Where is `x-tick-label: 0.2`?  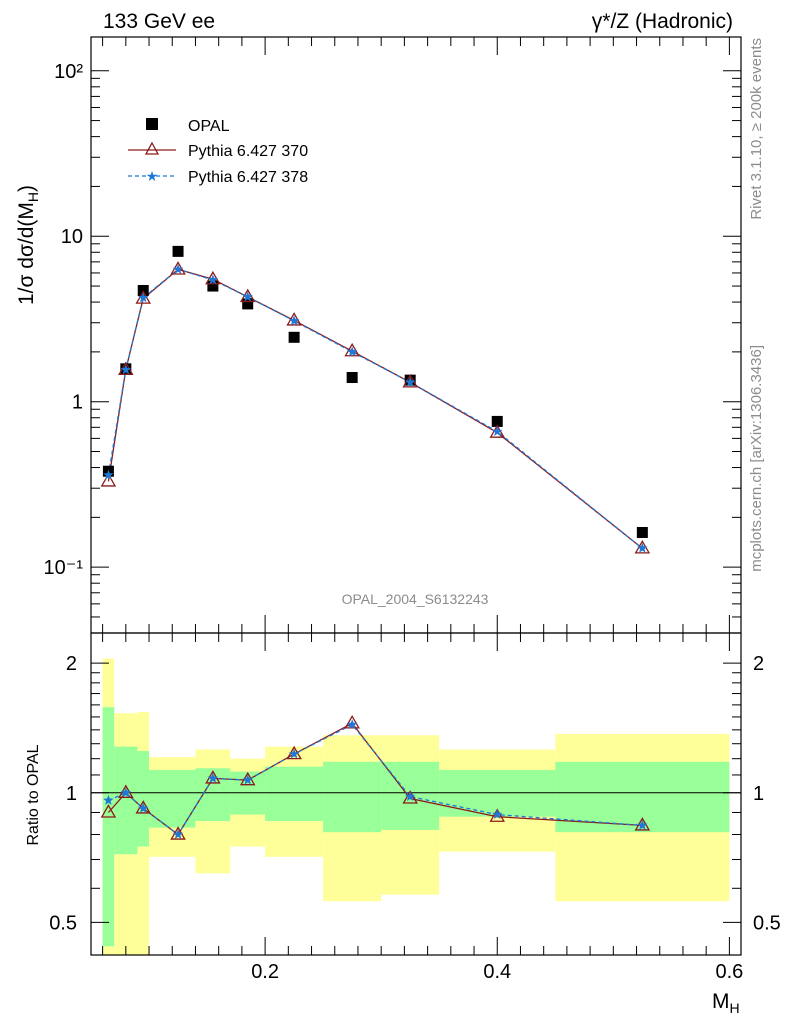 x-tick-label: 0.2 is located at coordinates (265, 972).